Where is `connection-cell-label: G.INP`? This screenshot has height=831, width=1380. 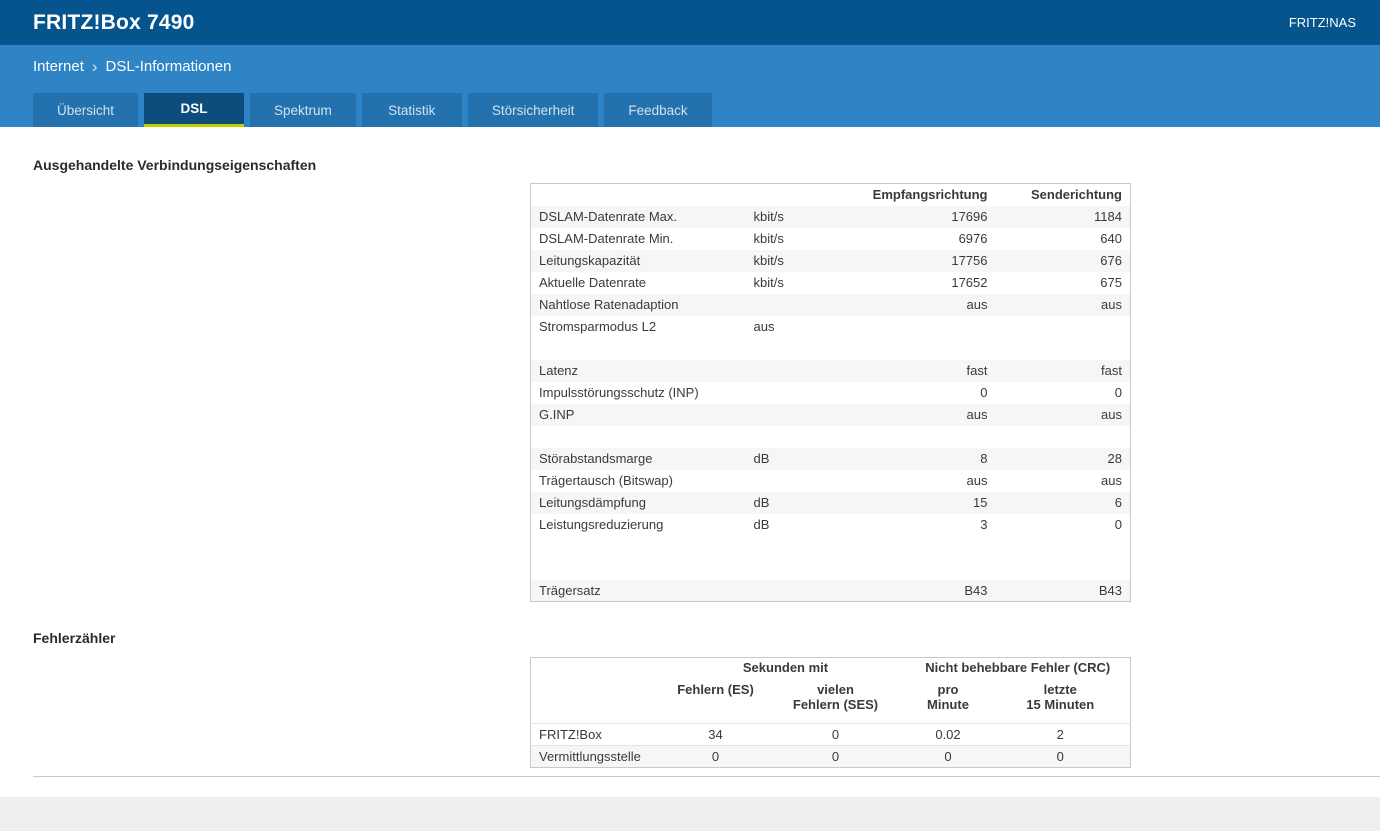 connection-cell-label: G.INP is located at coordinates (557, 414).